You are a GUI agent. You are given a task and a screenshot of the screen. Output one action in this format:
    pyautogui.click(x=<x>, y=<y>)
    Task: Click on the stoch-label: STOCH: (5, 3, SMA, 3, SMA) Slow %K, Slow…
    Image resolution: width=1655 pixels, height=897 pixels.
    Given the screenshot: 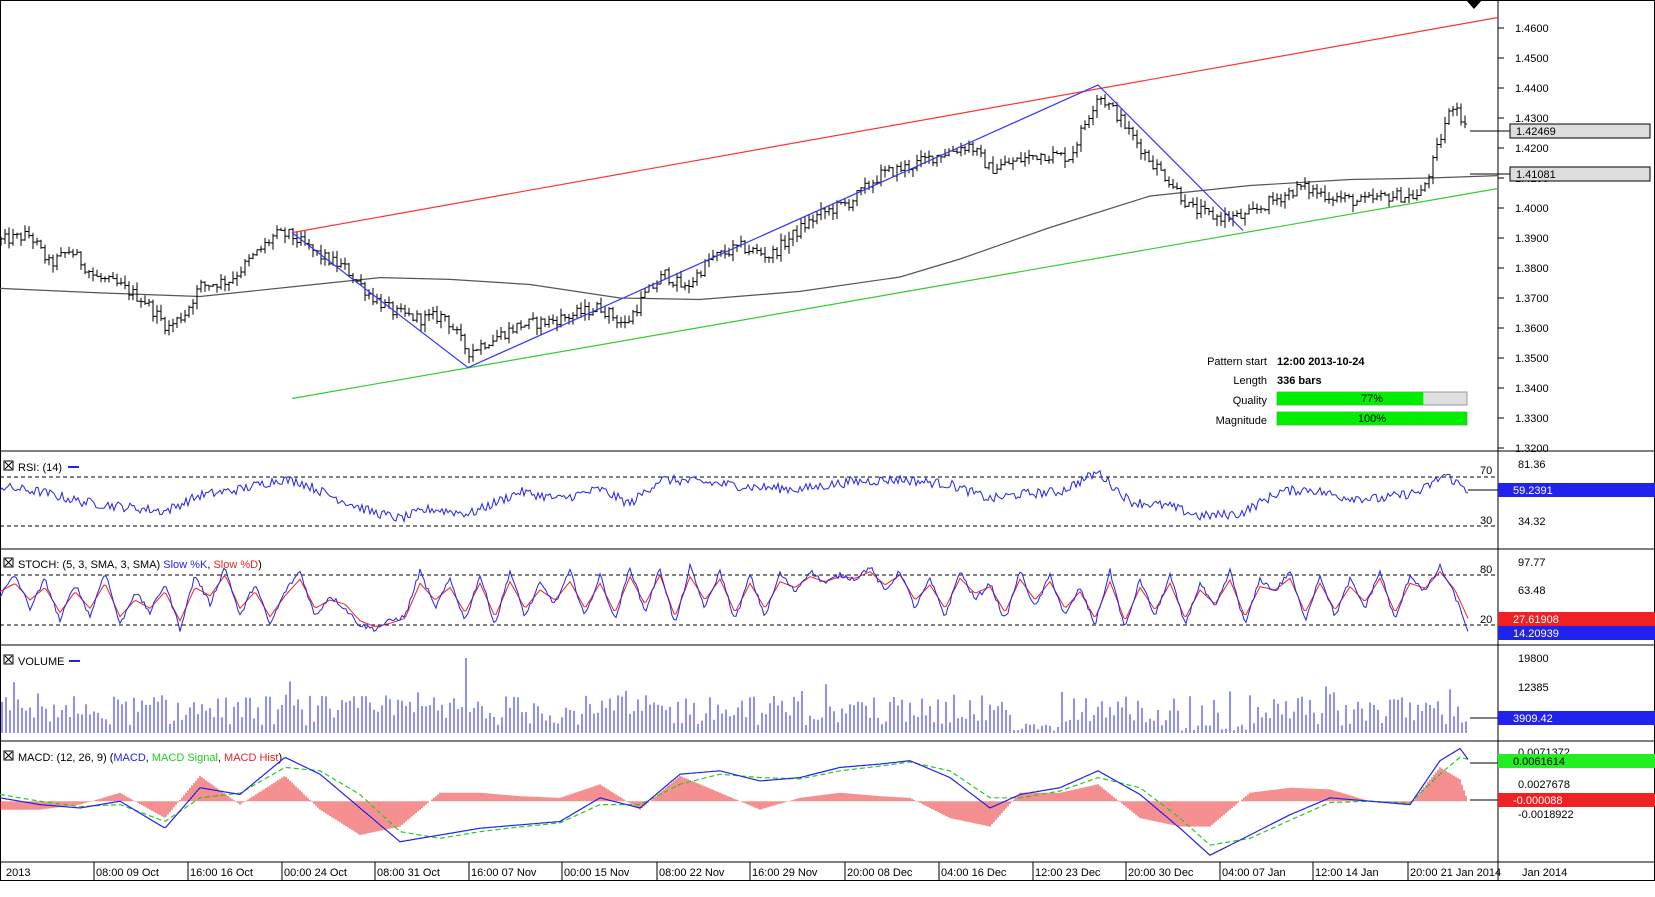 What is the action you would take?
    pyautogui.click(x=140, y=565)
    